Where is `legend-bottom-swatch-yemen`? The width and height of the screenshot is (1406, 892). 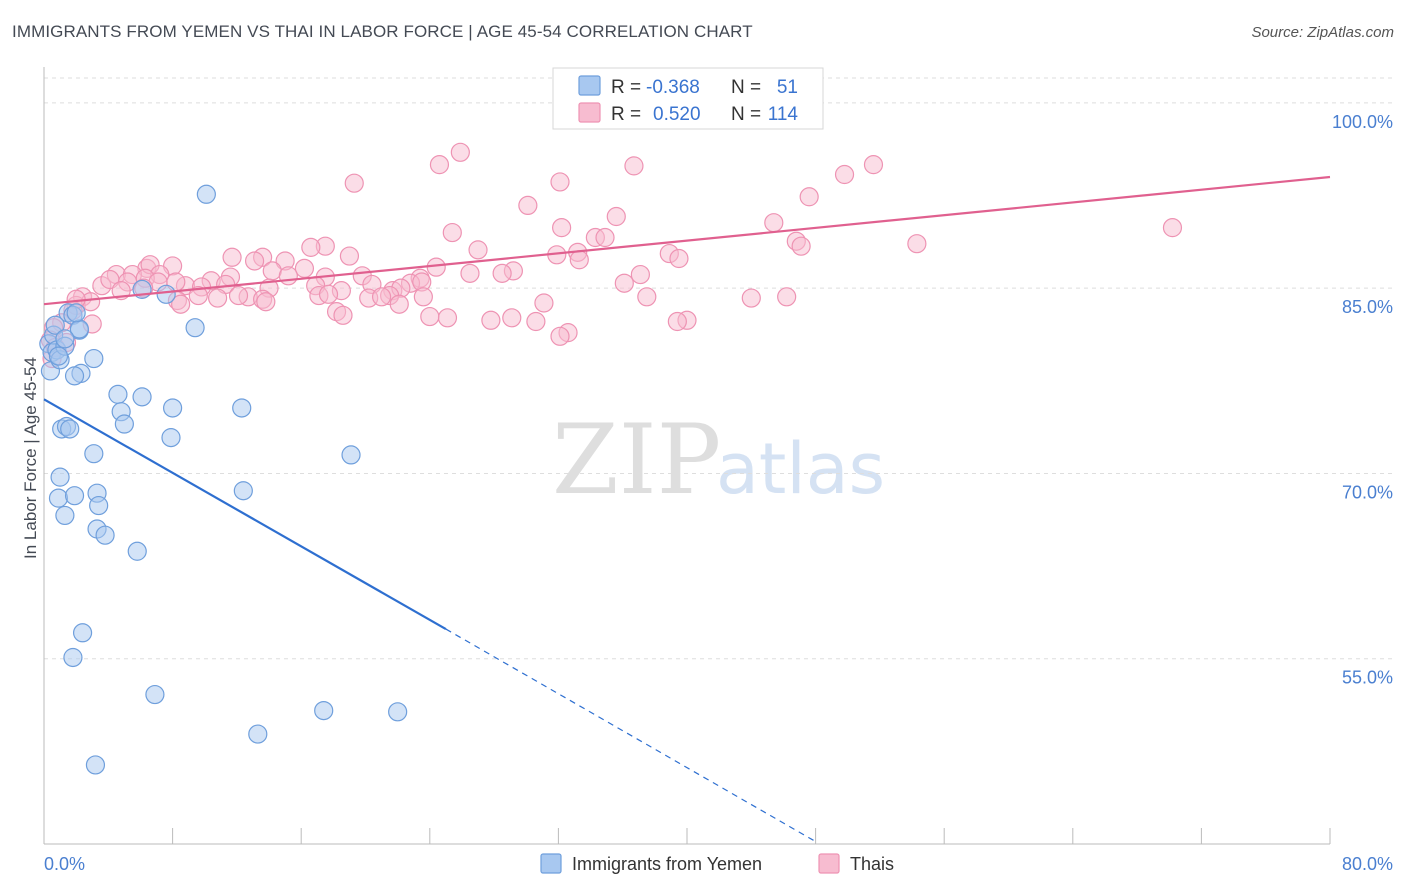 legend-bottom-swatch-yemen is located at coordinates (551, 863).